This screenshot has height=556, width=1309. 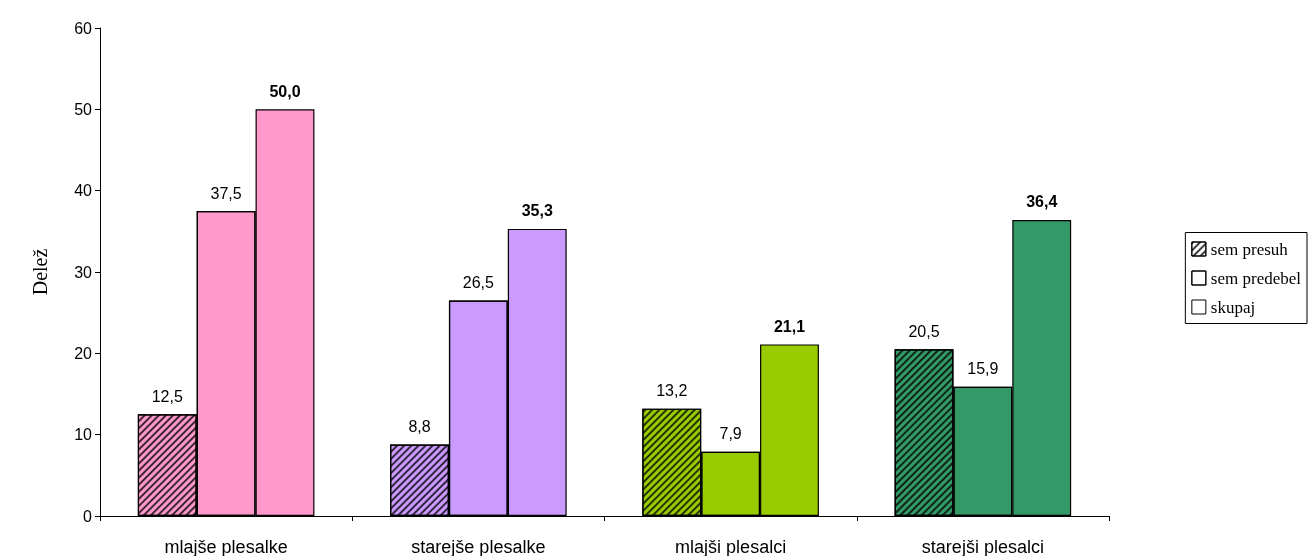 What do you see at coordinates (88, 516) in the screenshot?
I see `y-tick-label: 0` at bounding box center [88, 516].